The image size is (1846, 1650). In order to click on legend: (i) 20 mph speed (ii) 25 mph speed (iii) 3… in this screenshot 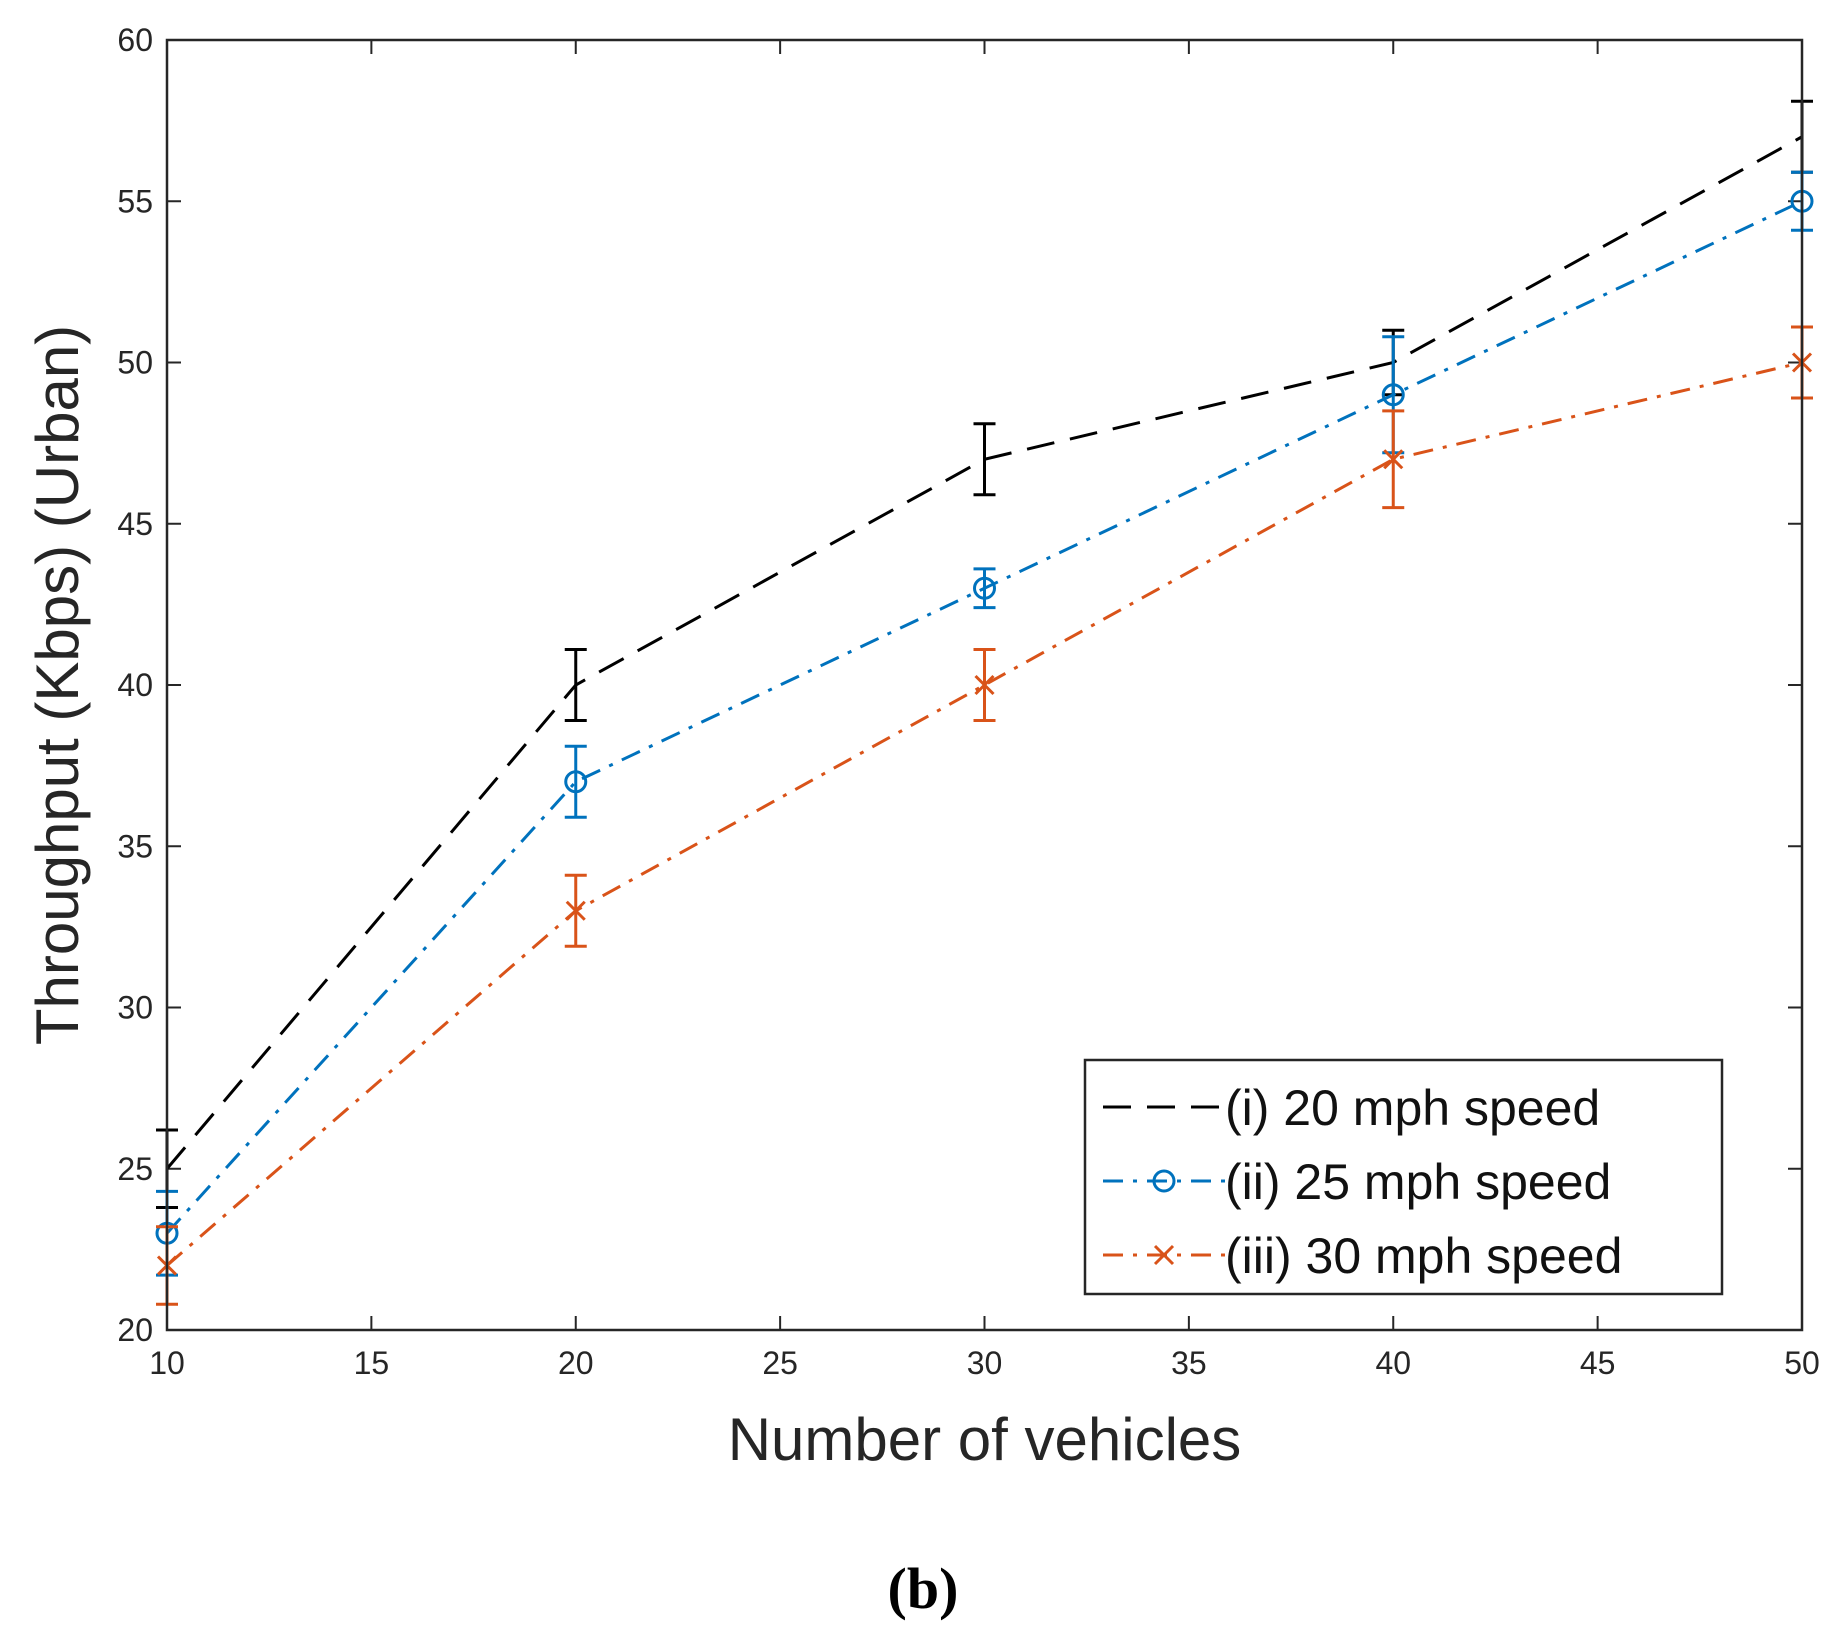, I will do `click(1403, 1177)`.